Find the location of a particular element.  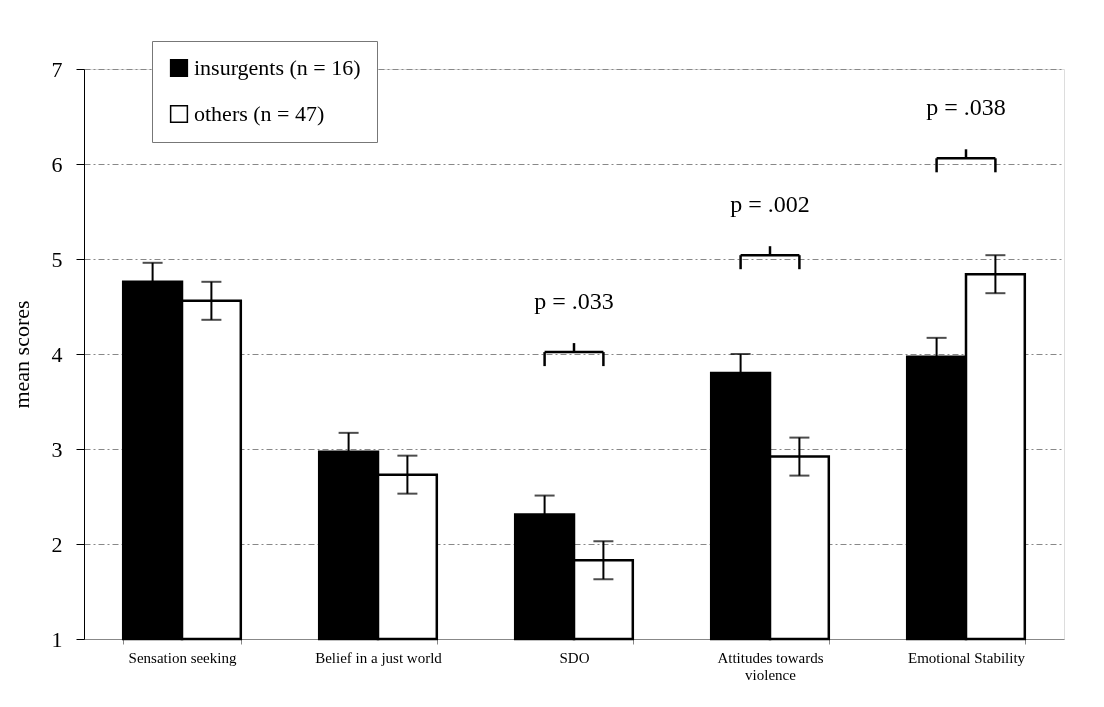

y-tick-label: 6 is located at coordinates (57, 164).